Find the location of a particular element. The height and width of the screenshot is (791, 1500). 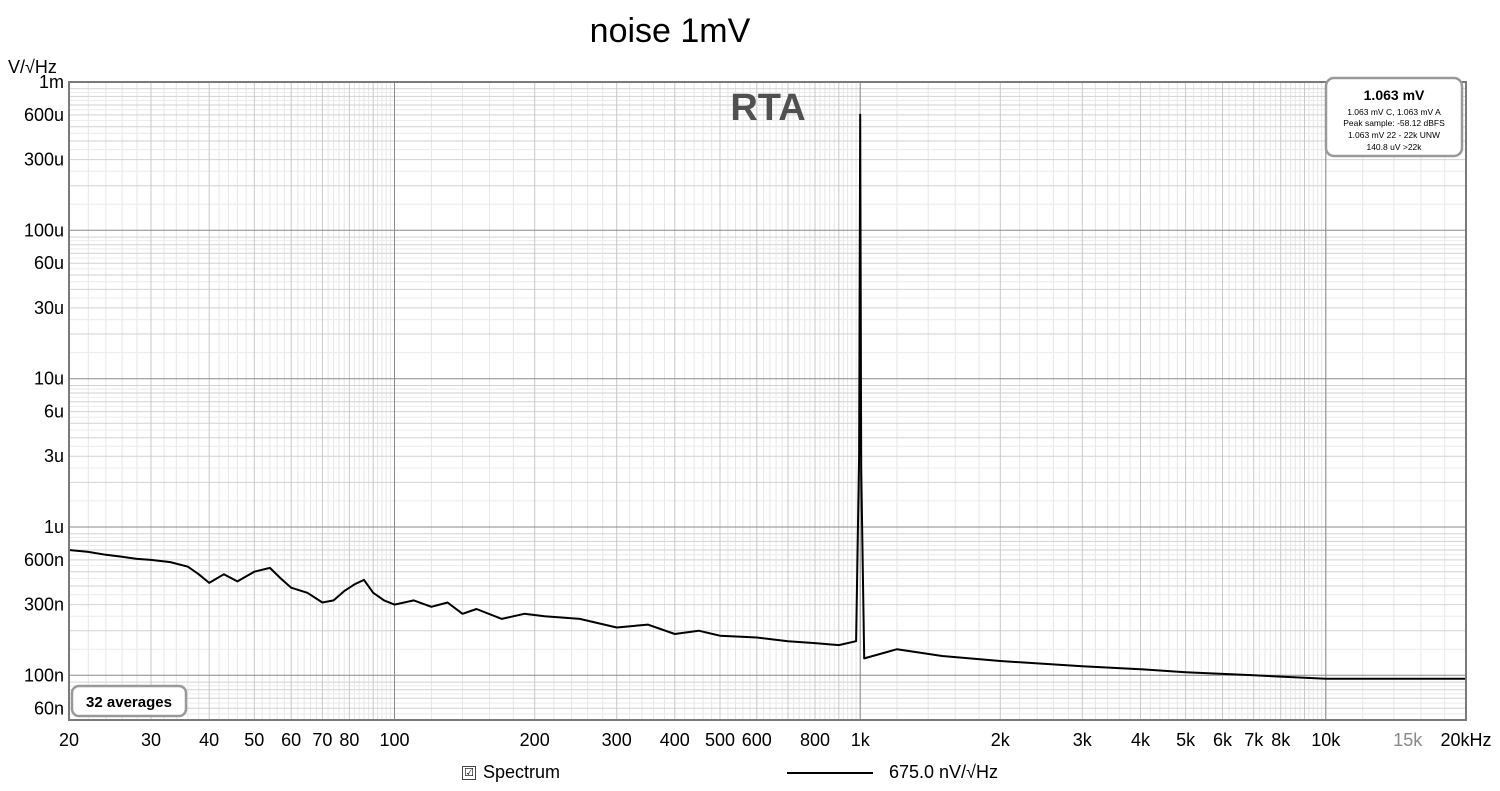

y-tick-label: 60n is located at coordinates (49, 708).